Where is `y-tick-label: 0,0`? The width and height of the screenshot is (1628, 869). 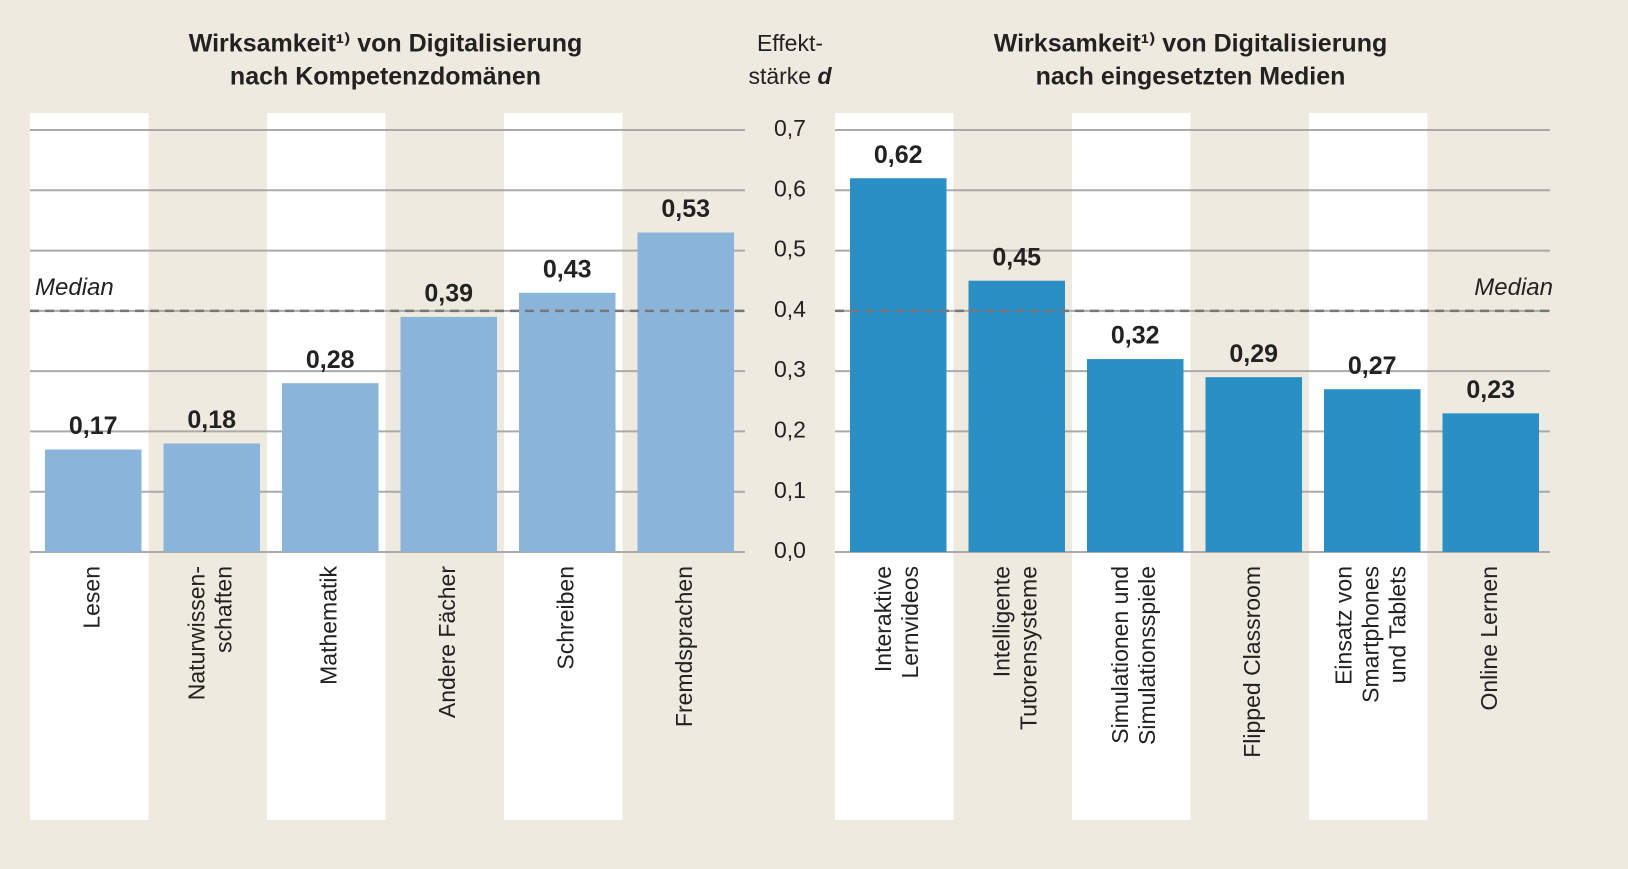
y-tick-label: 0,0 is located at coordinates (790, 550).